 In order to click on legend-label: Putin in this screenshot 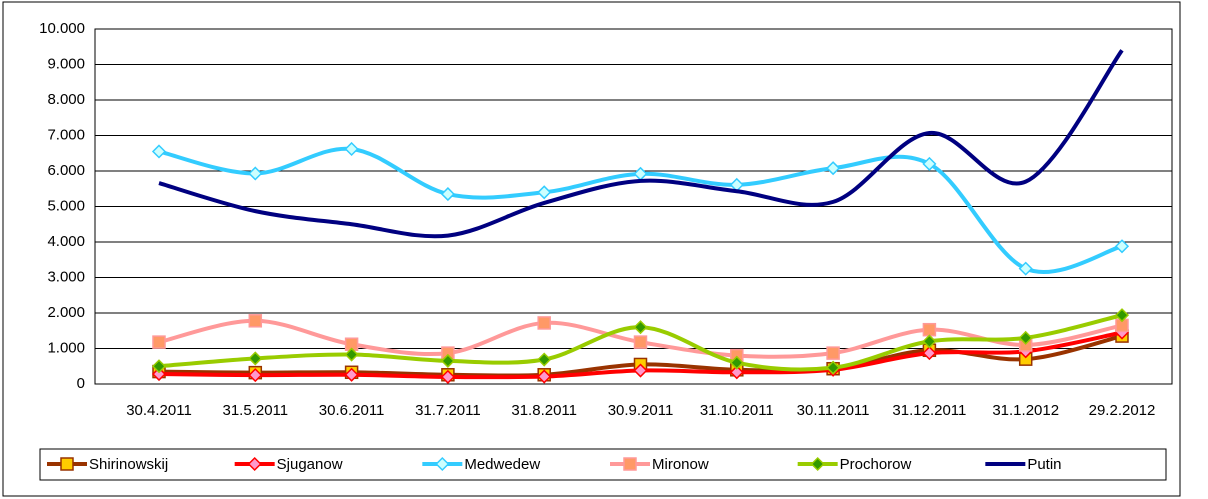, I will do `click(1044, 464)`.